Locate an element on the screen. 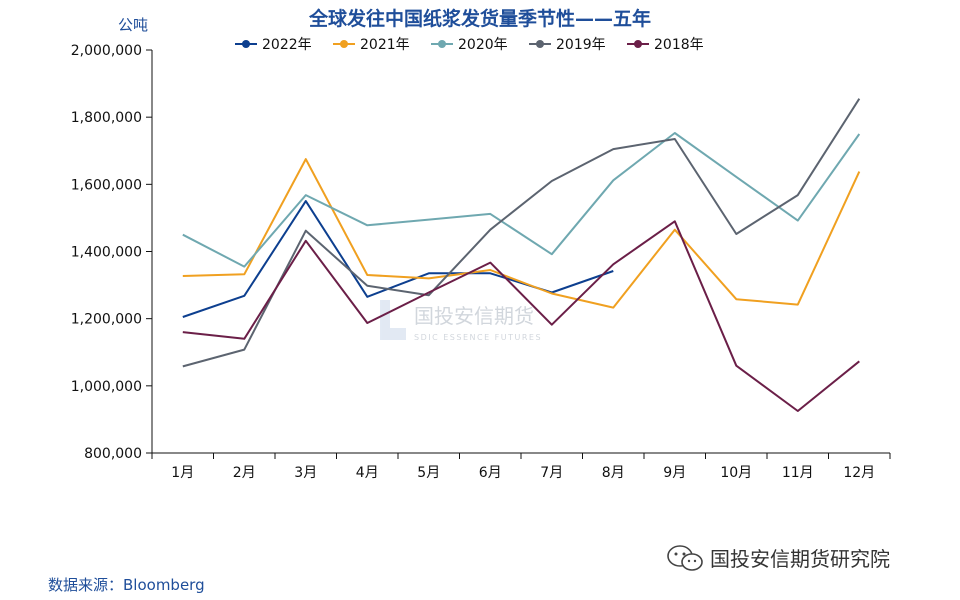 This screenshot has height=600, width=960. y-tick-label: 1,400,000 is located at coordinates (106, 253).